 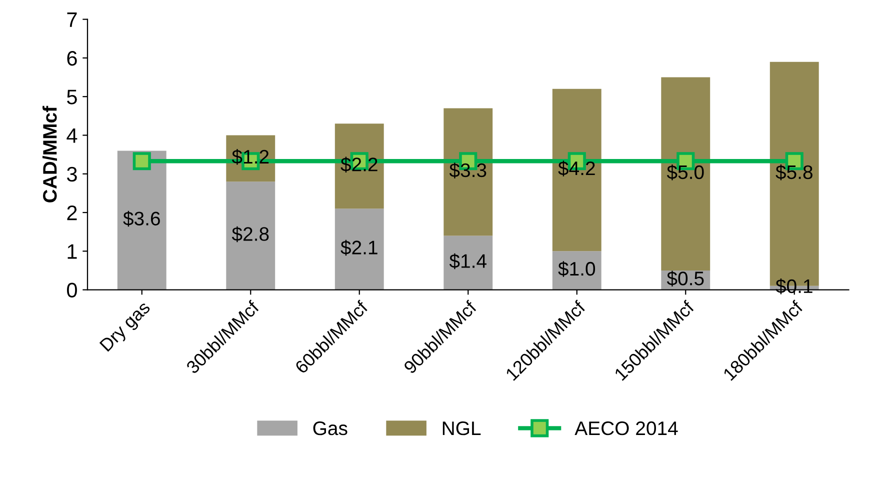 I want to click on y-tick-label: 4, so click(x=72, y=135).